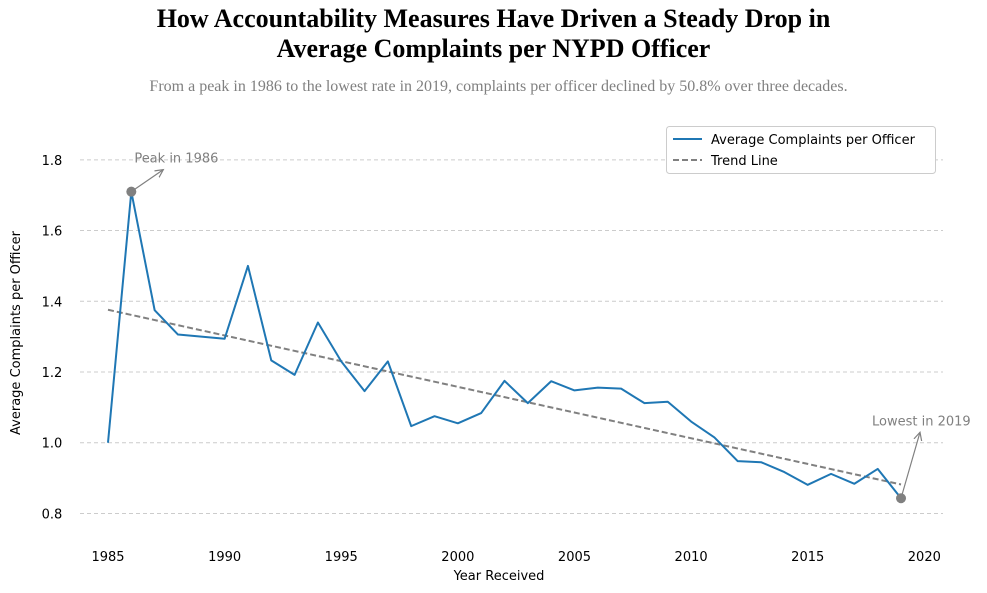  Describe the element at coordinates (16, 332) in the screenshot. I see `y-axis-label: Average Complaints per Officer` at that location.